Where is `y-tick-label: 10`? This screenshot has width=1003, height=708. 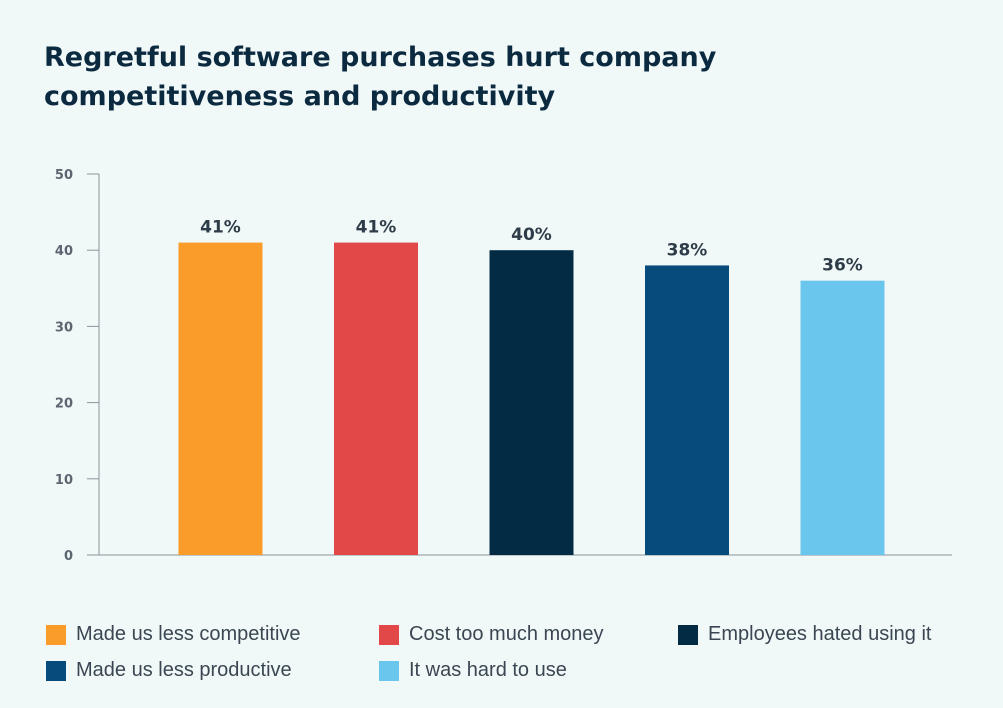
y-tick-label: 10 is located at coordinates (64, 480).